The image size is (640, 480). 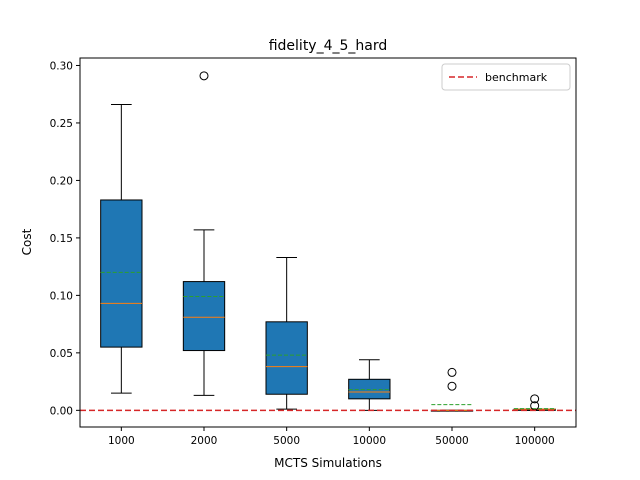 What do you see at coordinates (27, 241) in the screenshot?
I see `y-axis-label: Cost` at bounding box center [27, 241].